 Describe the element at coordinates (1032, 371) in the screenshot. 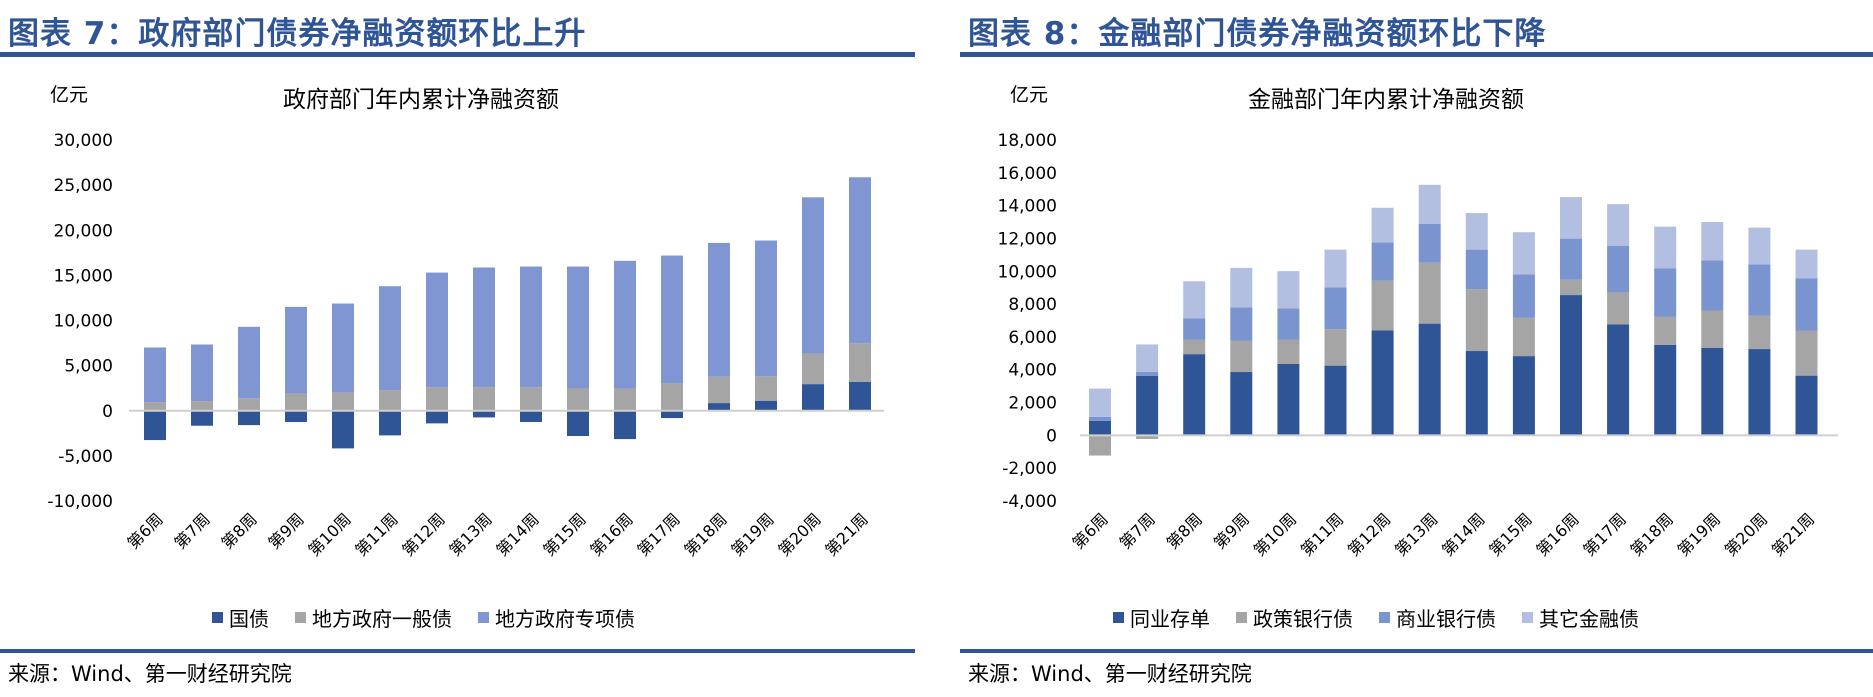

I see `y-tick-label: 4,000` at that location.